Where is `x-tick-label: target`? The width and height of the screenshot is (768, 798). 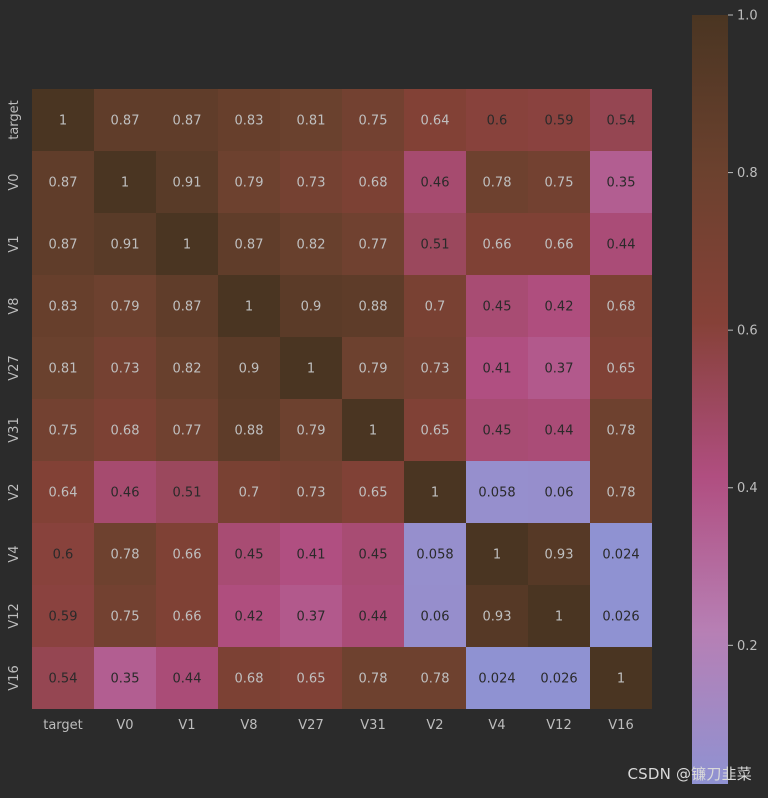 x-tick-label: target is located at coordinates (63, 725).